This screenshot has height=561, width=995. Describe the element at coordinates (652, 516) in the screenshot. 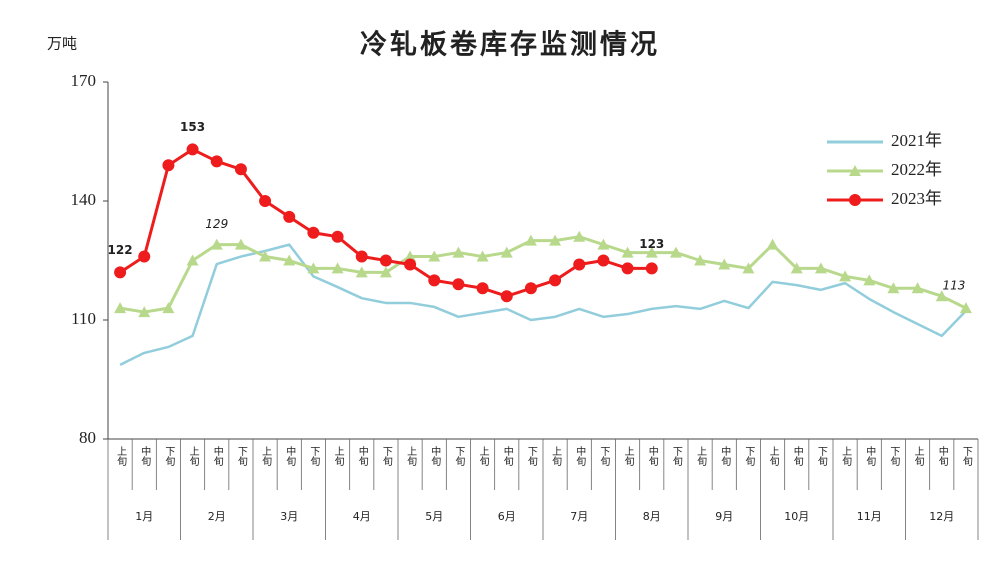

I see `group-label: 8月` at that location.